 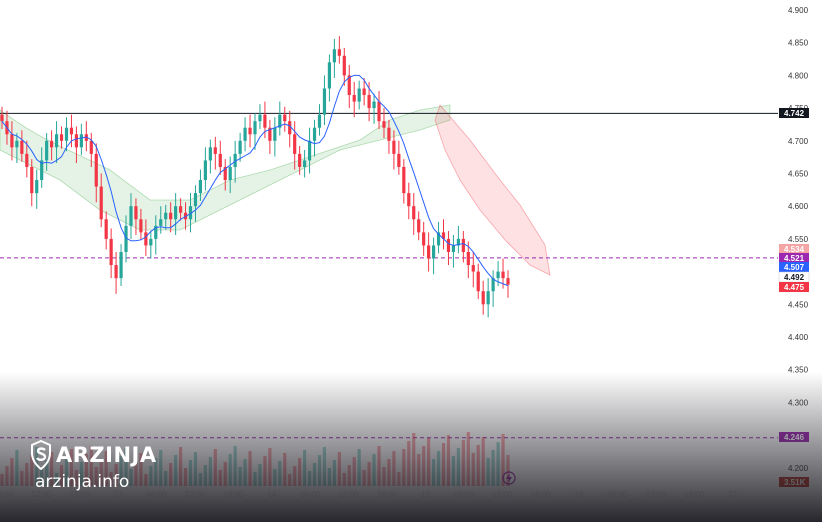 What do you see at coordinates (798, 239) in the screenshot?
I see `price-tick-label: 4.550` at bounding box center [798, 239].